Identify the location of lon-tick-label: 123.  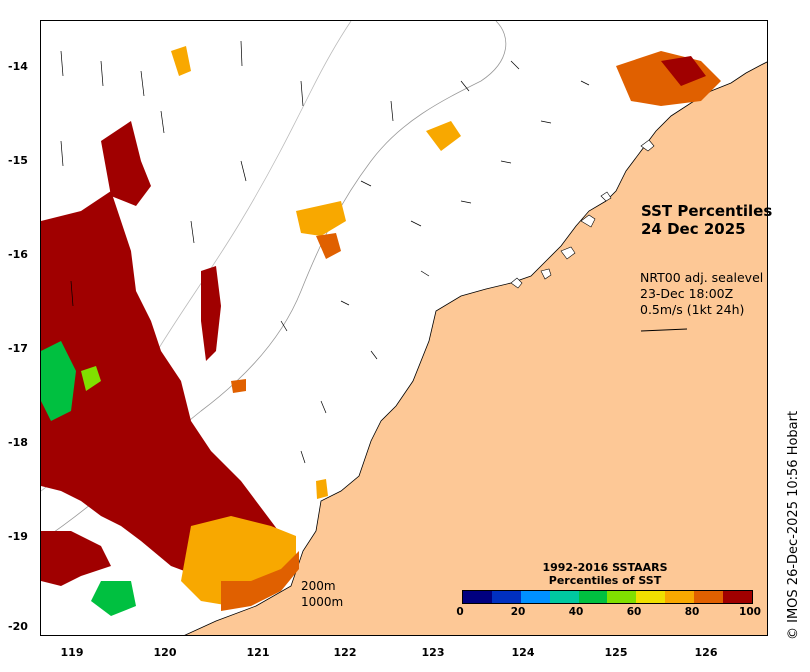
(433, 652).